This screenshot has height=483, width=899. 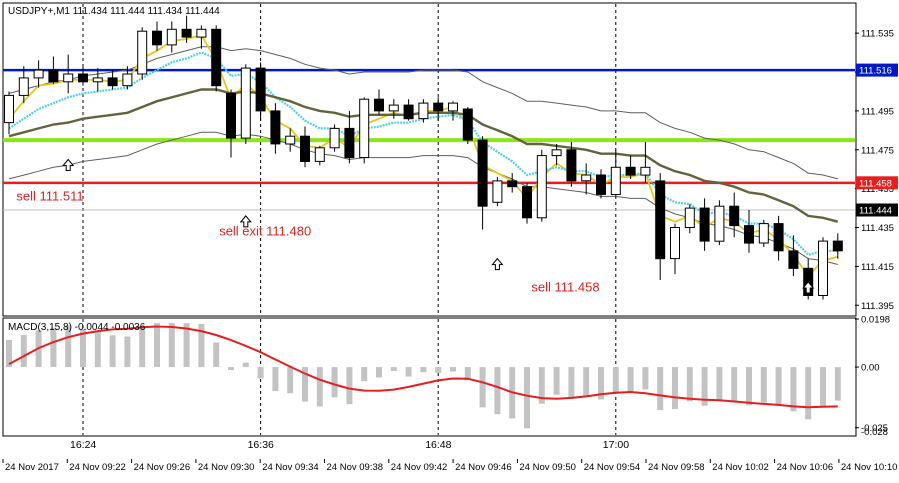 What do you see at coordinates (875, 71) in the screenshot?
I see `price-tag-label-0: 111.516` at bounding box center [875, 71].